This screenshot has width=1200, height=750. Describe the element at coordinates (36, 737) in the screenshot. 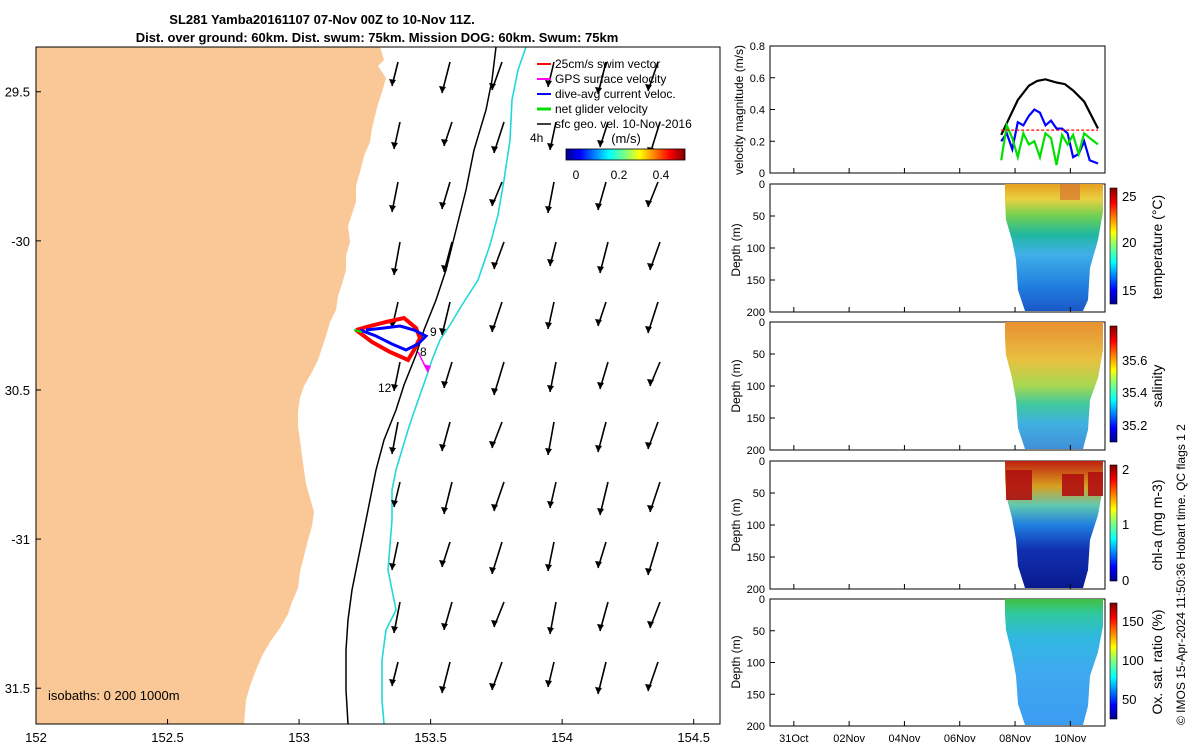

I see `map-xtick-label: 152` at that location.